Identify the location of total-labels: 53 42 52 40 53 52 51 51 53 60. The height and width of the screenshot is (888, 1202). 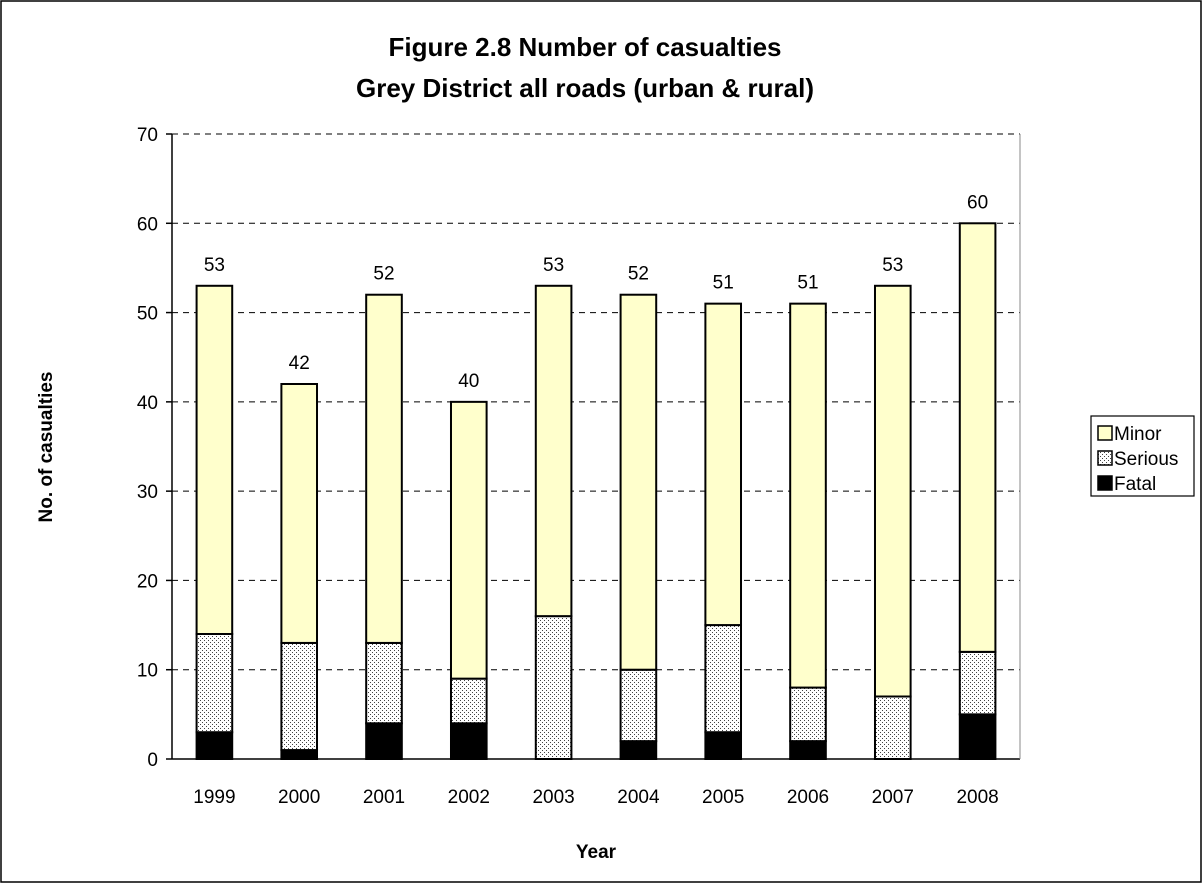
(596, 292).